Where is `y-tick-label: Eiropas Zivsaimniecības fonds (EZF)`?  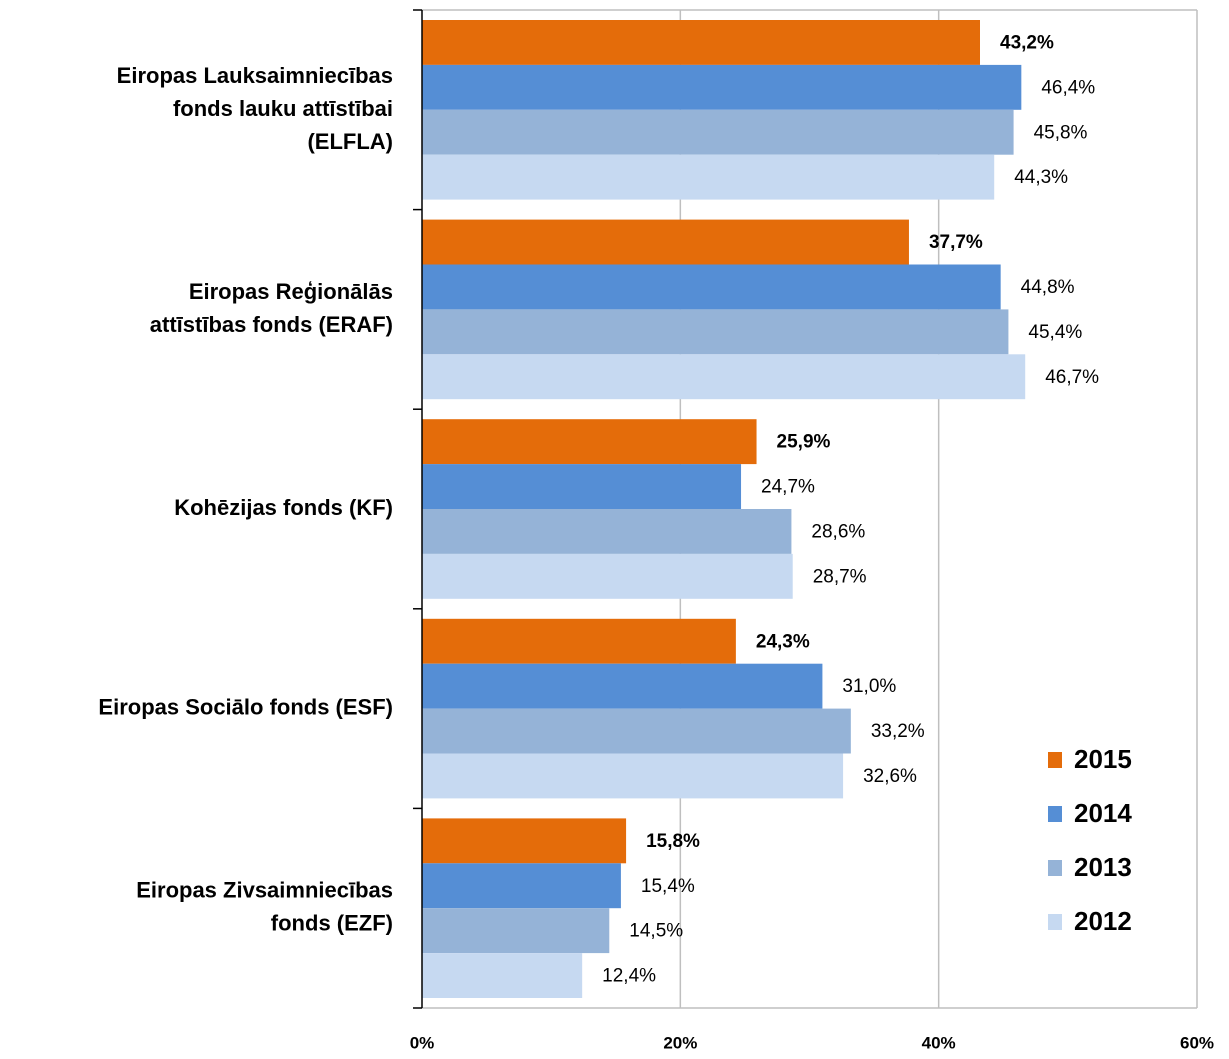 y-tick-label: Eiropas Zivsaimniecības fonds (EZF) is located at coordinates (264, 907).